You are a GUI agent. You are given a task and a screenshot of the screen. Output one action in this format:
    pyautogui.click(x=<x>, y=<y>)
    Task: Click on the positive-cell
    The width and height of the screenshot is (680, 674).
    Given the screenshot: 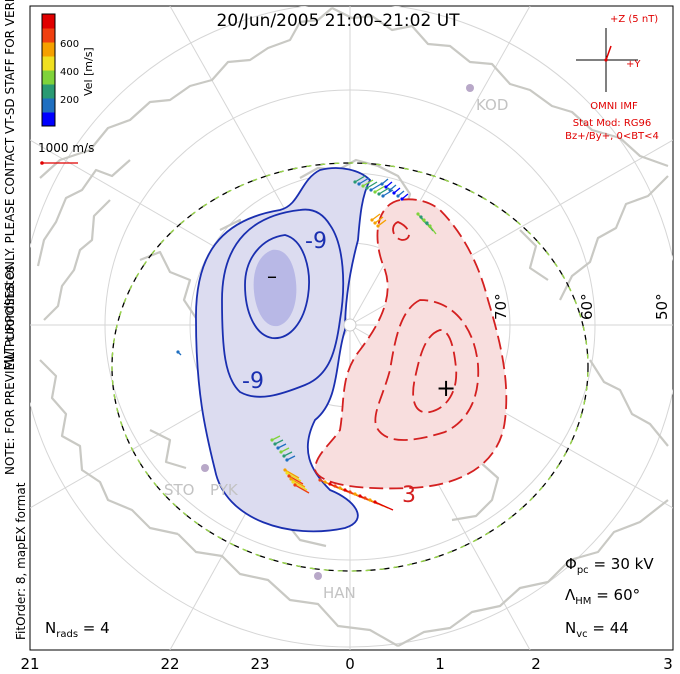 What is the action you would take?
    pyautogui.click(x=411, y=344)
    